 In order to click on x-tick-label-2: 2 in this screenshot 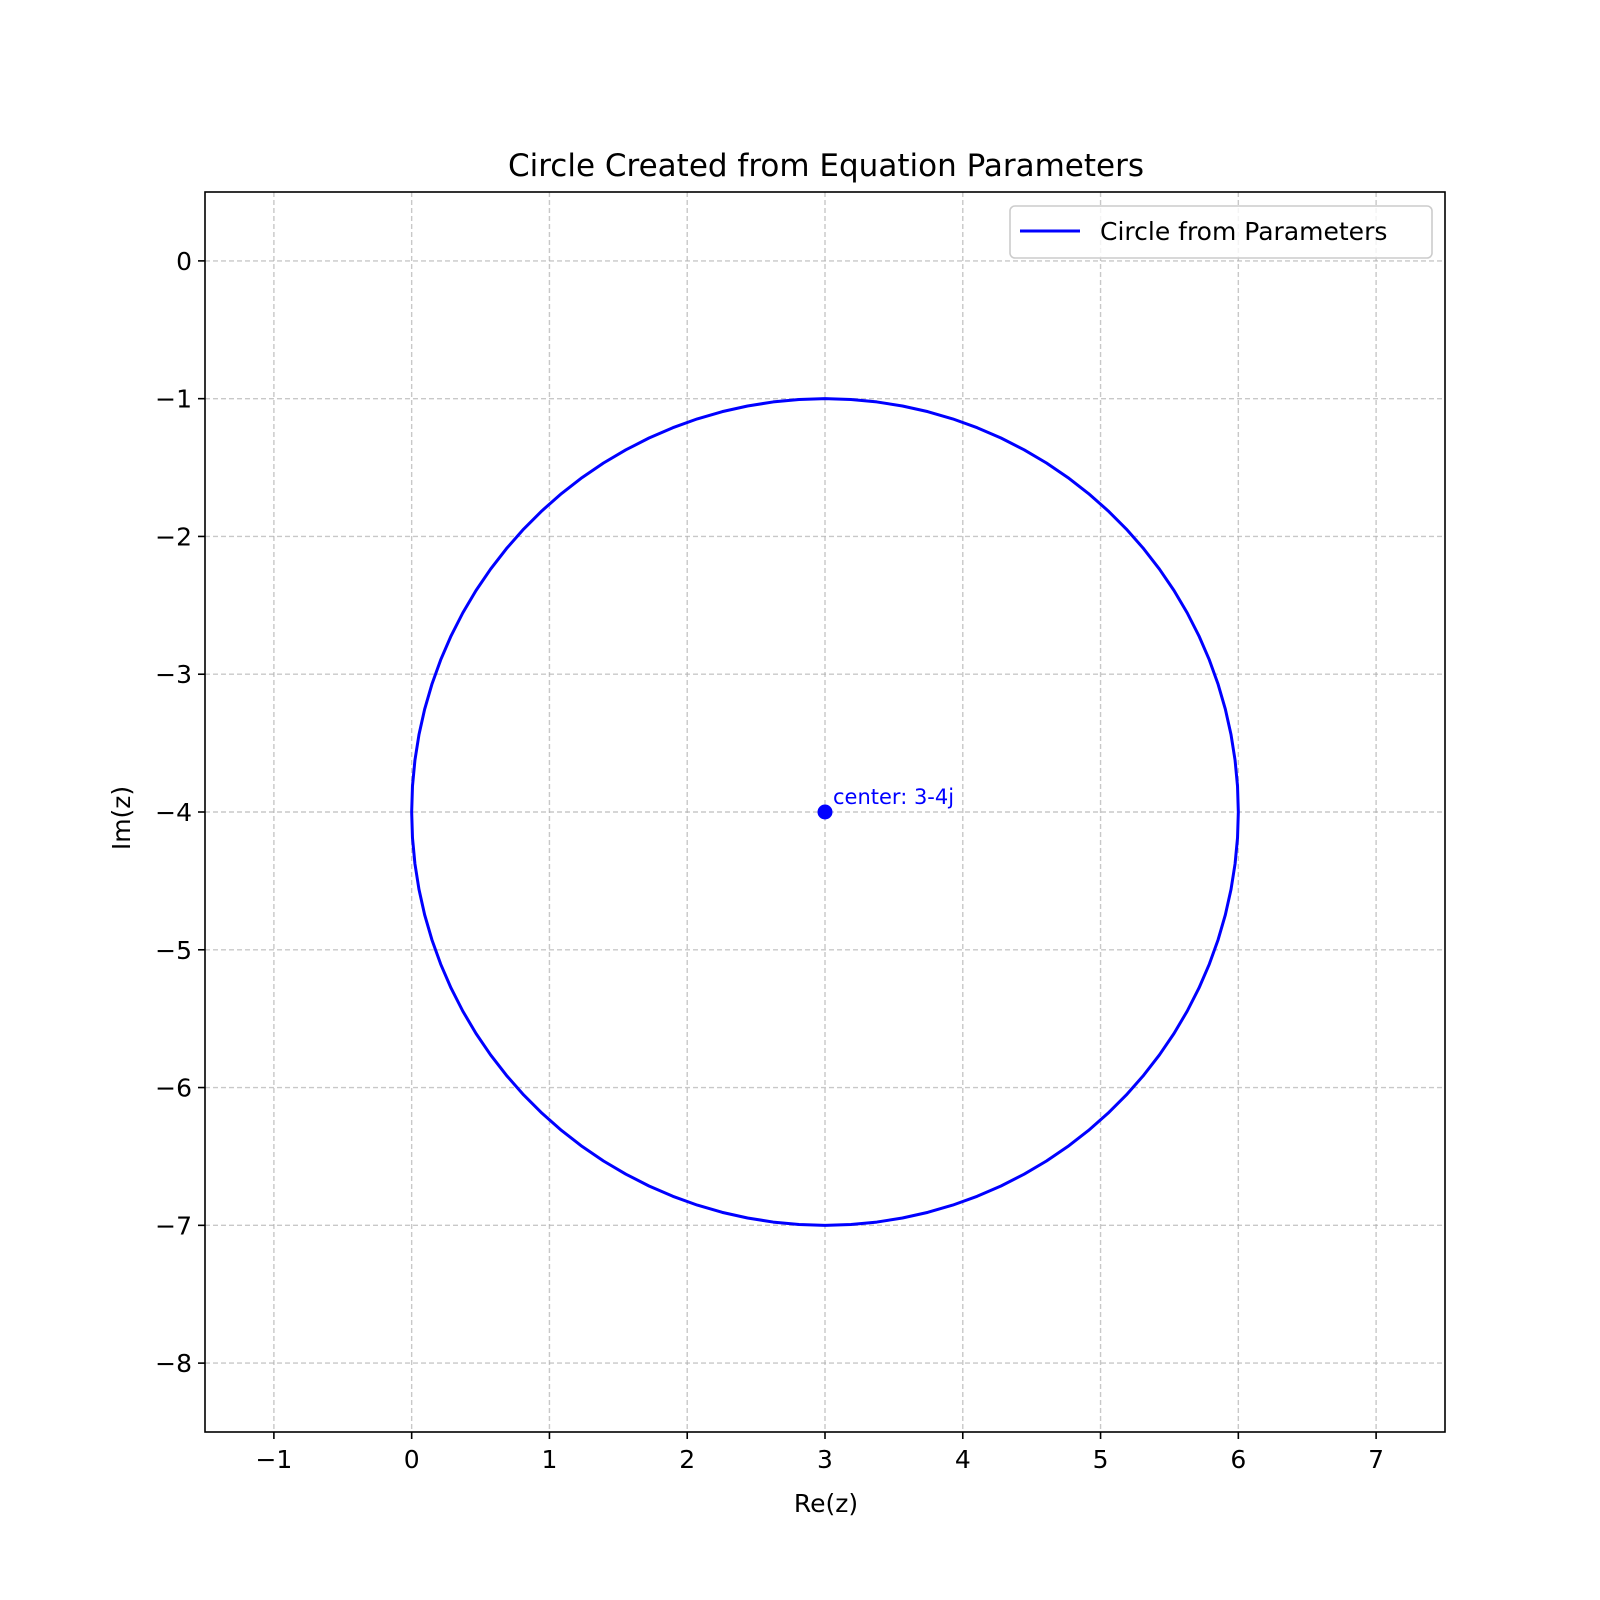, I will do `click(687, 1459)`.